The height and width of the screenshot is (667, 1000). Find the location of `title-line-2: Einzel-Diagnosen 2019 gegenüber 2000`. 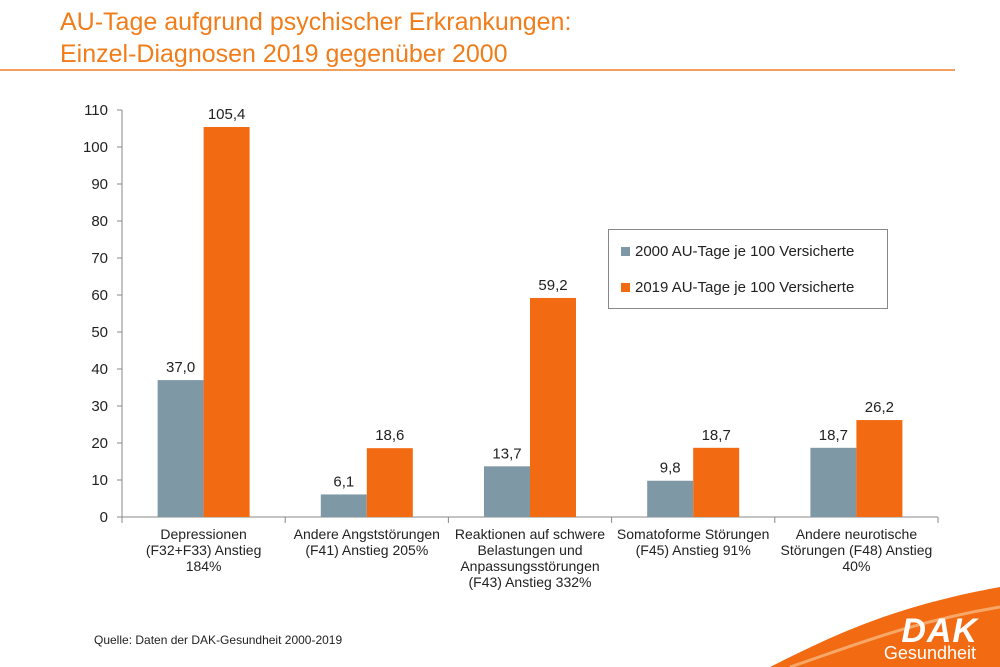

title-line-2: Einzel-Diagnosen 2019 gegenüber 2000 is located at coordinates (284, 54).